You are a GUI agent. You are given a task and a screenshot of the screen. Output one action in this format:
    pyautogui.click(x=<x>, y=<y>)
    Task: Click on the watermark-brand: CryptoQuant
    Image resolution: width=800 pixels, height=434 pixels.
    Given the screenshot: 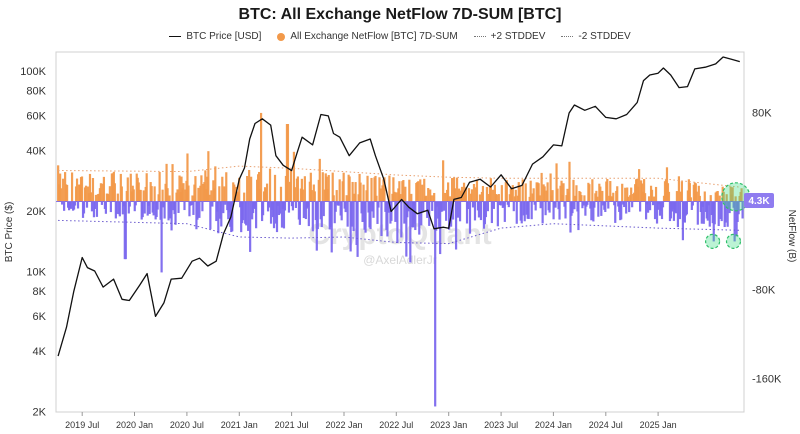 What is the action you would take?
    pyautogui.click(x=399, y=234)
    